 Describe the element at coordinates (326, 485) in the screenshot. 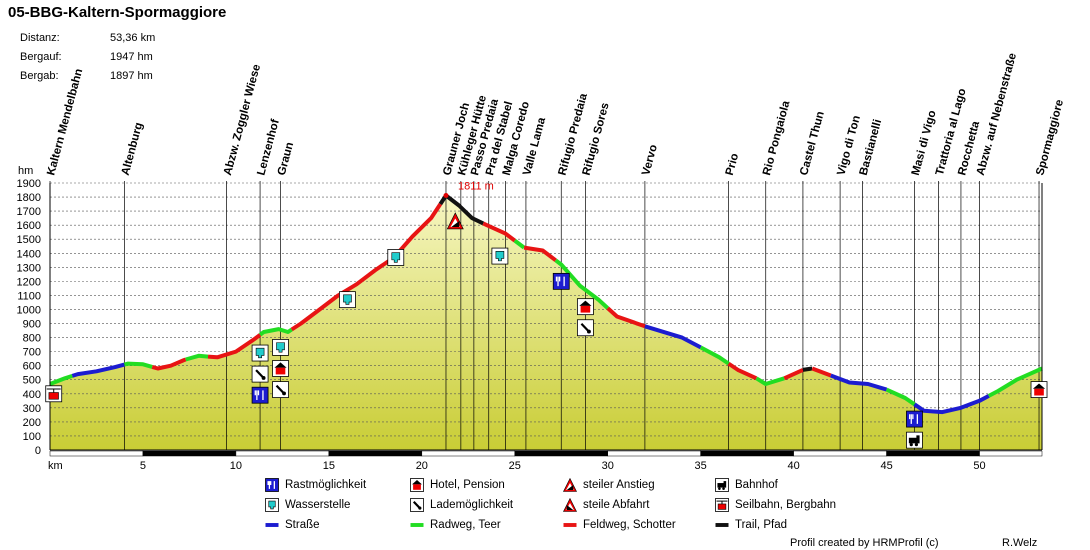

I see `legend-label: Rastmöglichkeit` at that location.